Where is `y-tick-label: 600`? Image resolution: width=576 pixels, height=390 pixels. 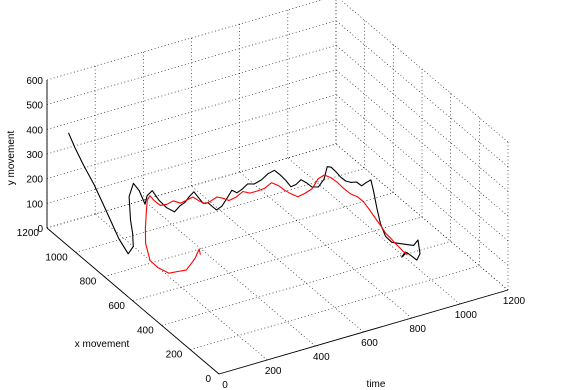 y-tick-label: 600 is located at coordinates (116, 306).